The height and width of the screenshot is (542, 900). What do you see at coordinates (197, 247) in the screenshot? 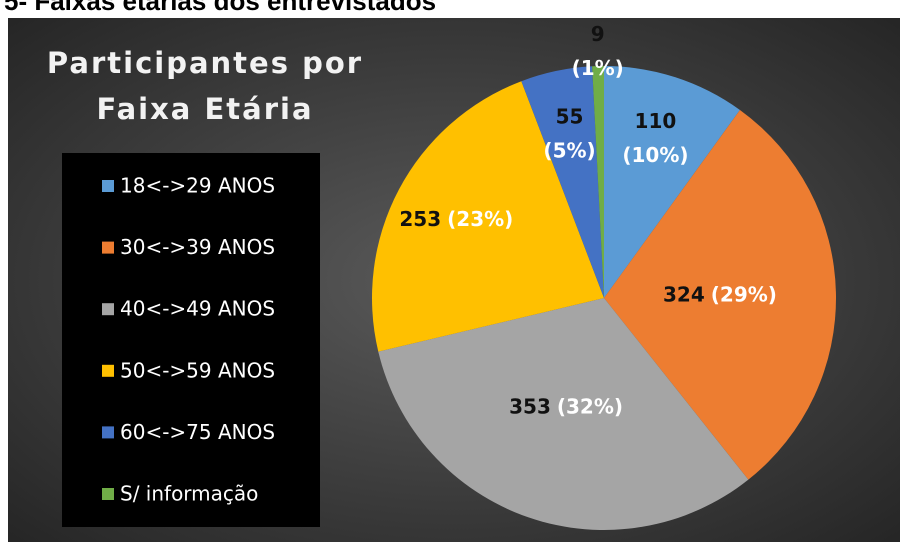
I see `legend-label: 30<->39 ANOS` at bounding box center [197, 247].